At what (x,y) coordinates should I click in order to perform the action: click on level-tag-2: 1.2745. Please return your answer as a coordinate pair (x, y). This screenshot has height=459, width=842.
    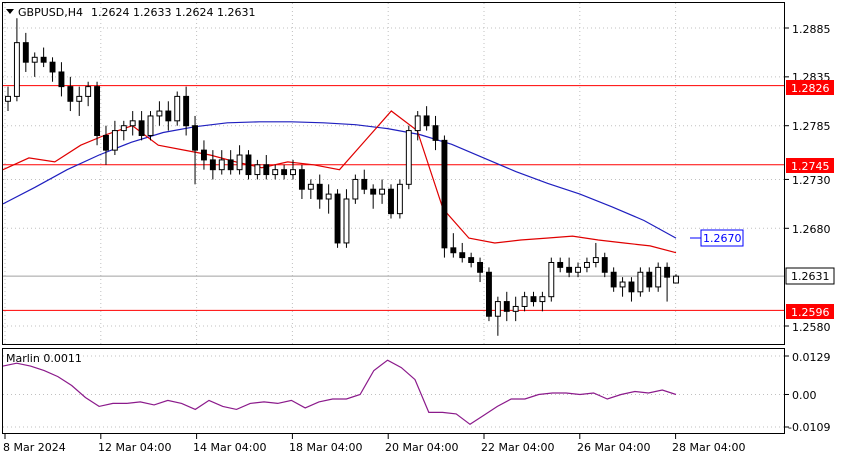
    Looking at the image, I should click on (810, 166).